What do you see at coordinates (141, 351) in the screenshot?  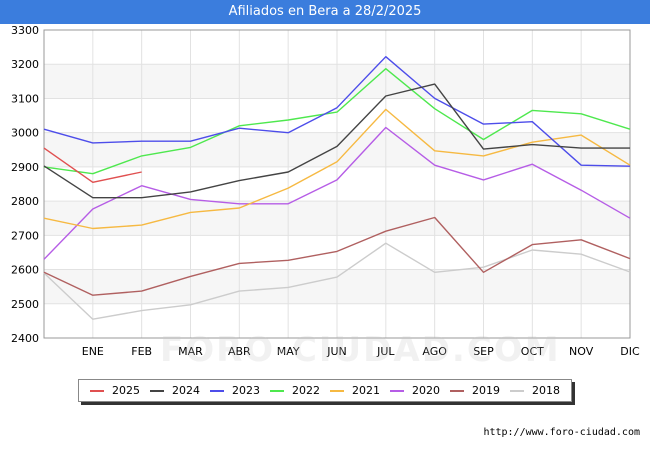 I see `x-tick-label: FEB` at bounding box center [141, 351].